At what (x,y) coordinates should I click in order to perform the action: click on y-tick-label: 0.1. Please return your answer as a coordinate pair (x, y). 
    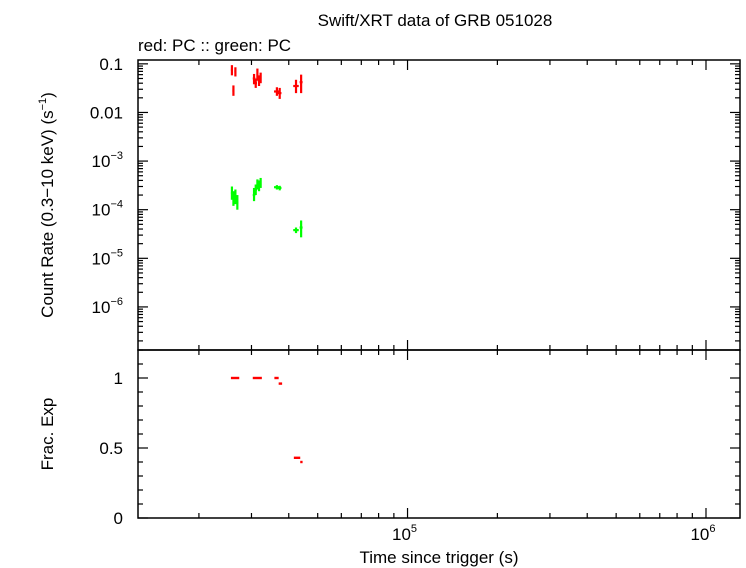
    Looking at the image, I should click on (111, 64).